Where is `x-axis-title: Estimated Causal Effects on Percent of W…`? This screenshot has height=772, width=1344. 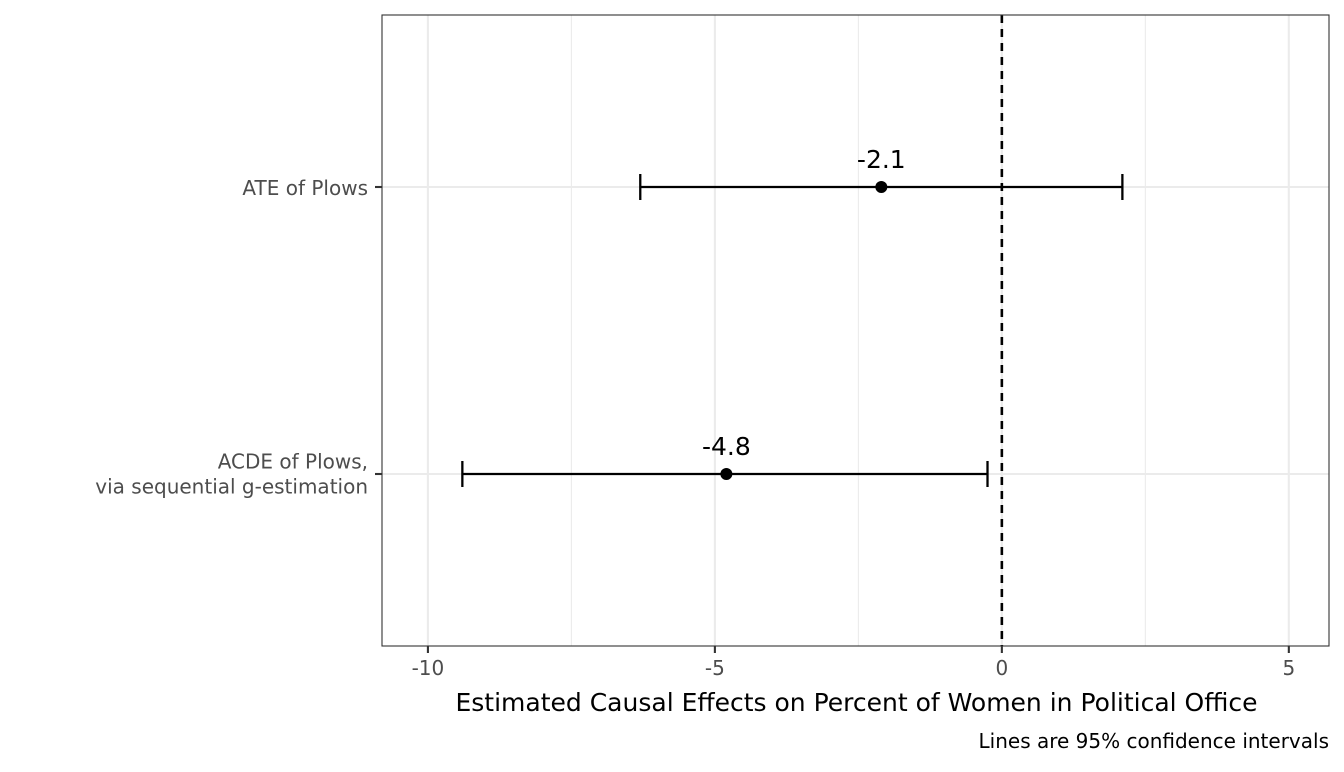 x-axis-title: Estimated Causal Effects on Percent of W… is located at coordinates (856, 702).